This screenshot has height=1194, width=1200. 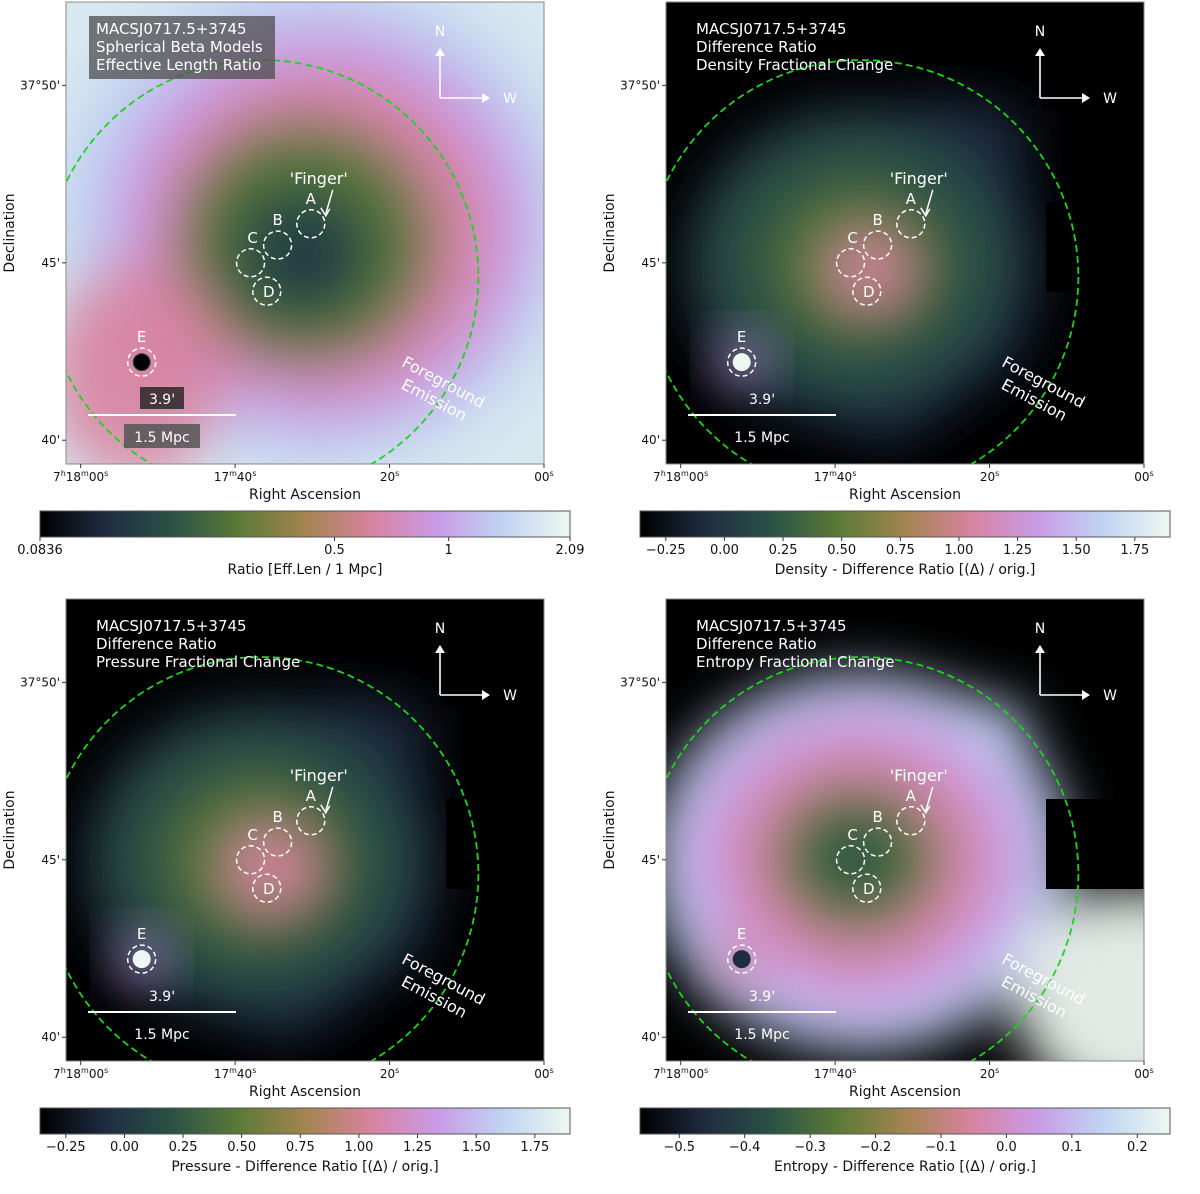 I want to click on region-circle-e, so click(x=741, y=362).